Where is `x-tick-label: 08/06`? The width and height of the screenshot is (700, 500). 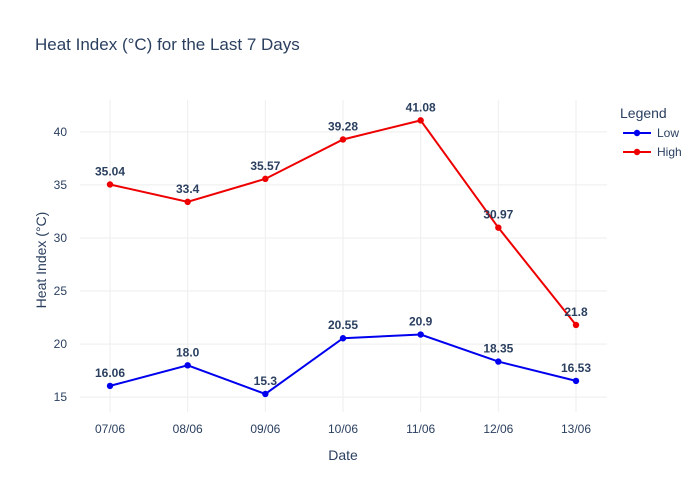
x-tick-label: 08/06 is located at coordinates (188, 429).